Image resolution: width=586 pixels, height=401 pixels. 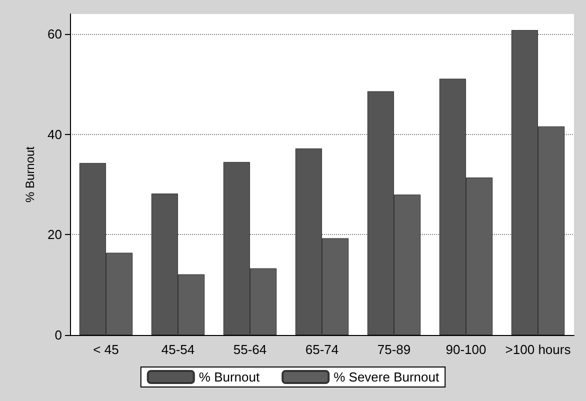 I want to click on x-tick-label: < 45, so click(x=106, y=349).